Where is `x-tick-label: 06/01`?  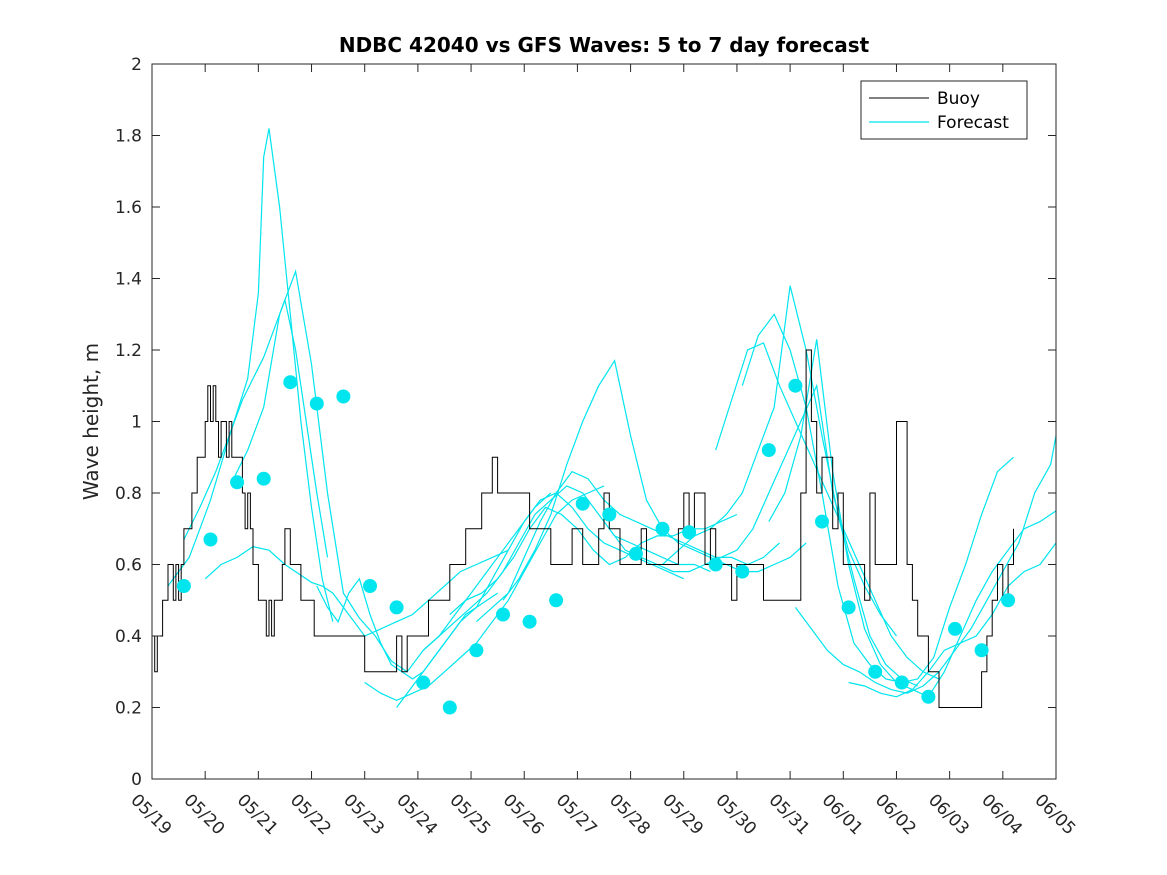 x-tick-label: 06/01 is located at coordinates (842, 814).